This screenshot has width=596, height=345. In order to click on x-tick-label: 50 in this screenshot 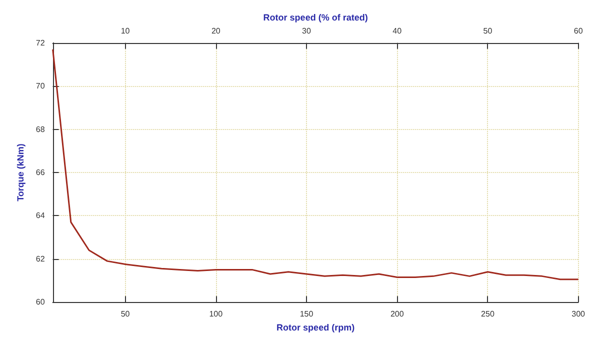, I will do `click(125, 314)`.